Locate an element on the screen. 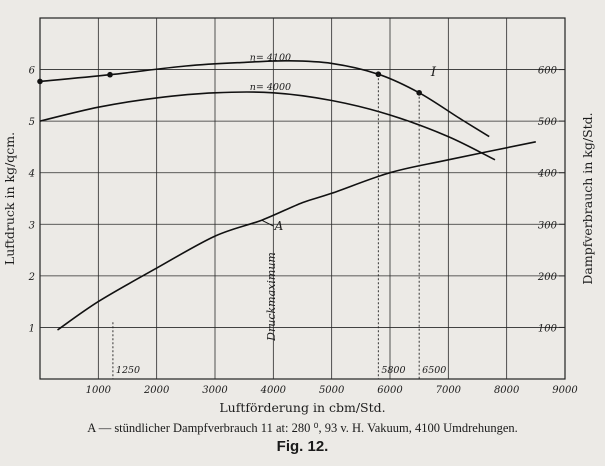 The image size is (605, 466). throttle-label: 1250 is located at coordinates (128, 370).